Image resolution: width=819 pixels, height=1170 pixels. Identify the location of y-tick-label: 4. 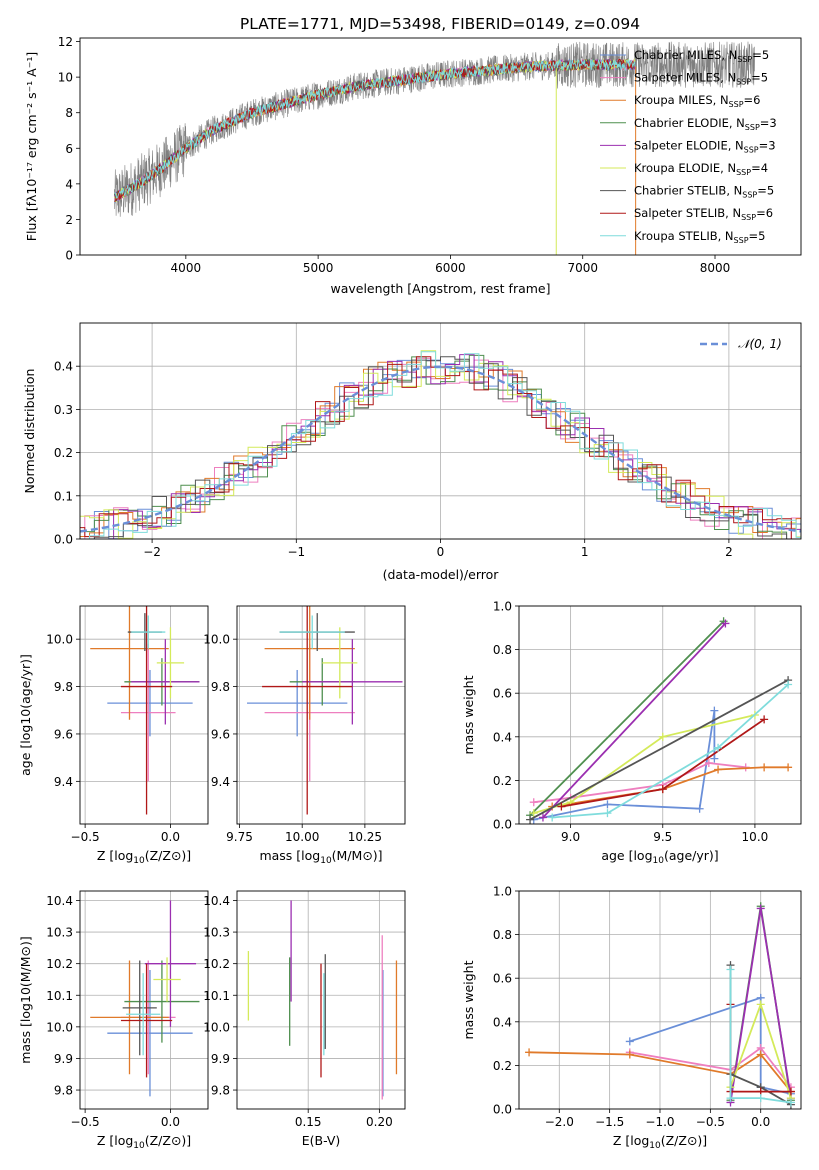
(69, 184).